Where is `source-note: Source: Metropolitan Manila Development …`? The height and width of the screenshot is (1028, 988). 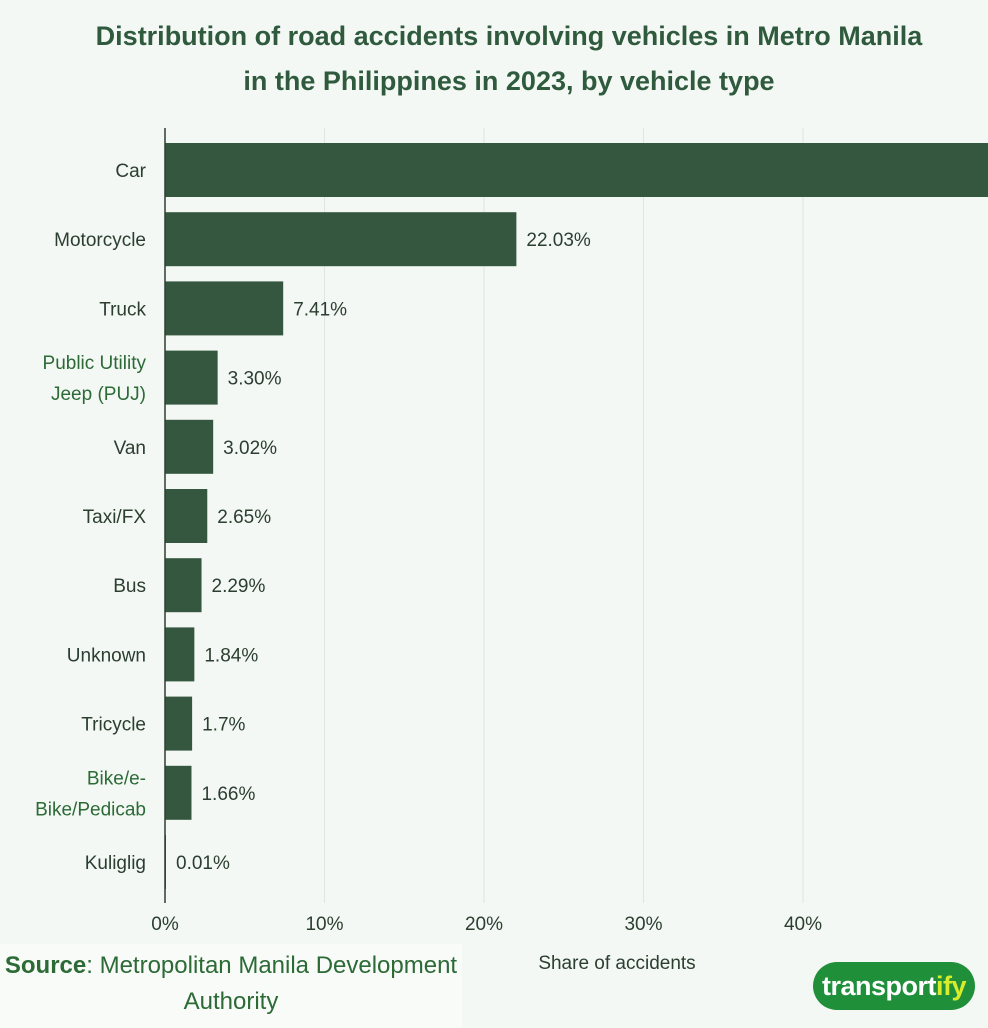 source-note: Source: Metropolitan Manila Development … is located at coordinates (231, 986).